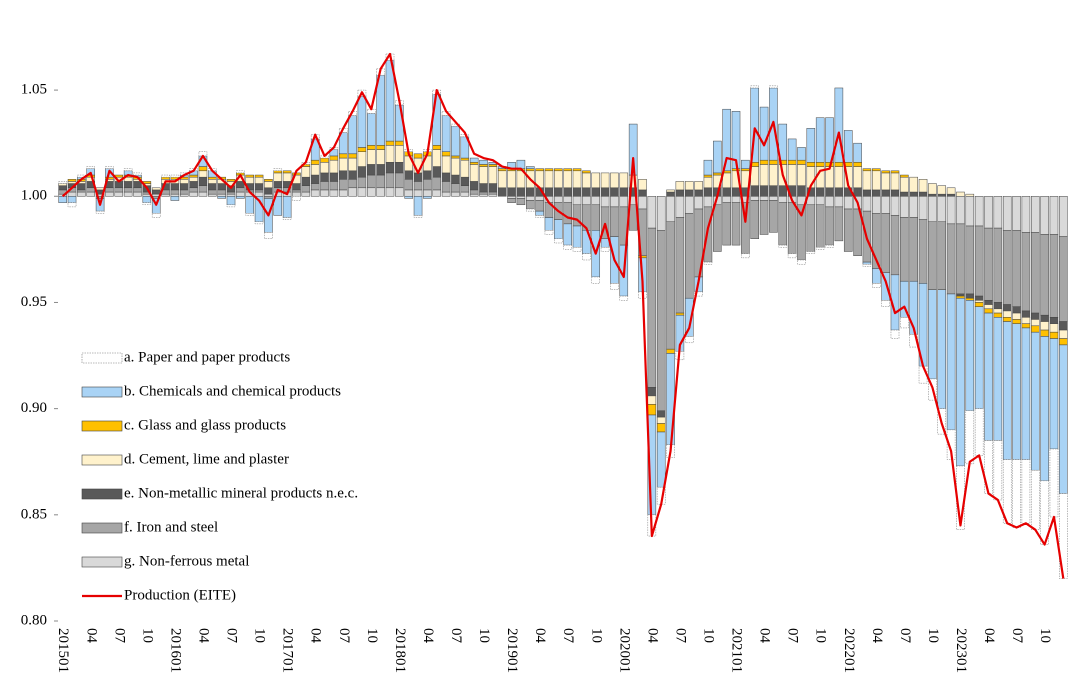  Describe the element at coordinates (905, 636) in the screenshot. I see `x-tick-label: 07` at that location.